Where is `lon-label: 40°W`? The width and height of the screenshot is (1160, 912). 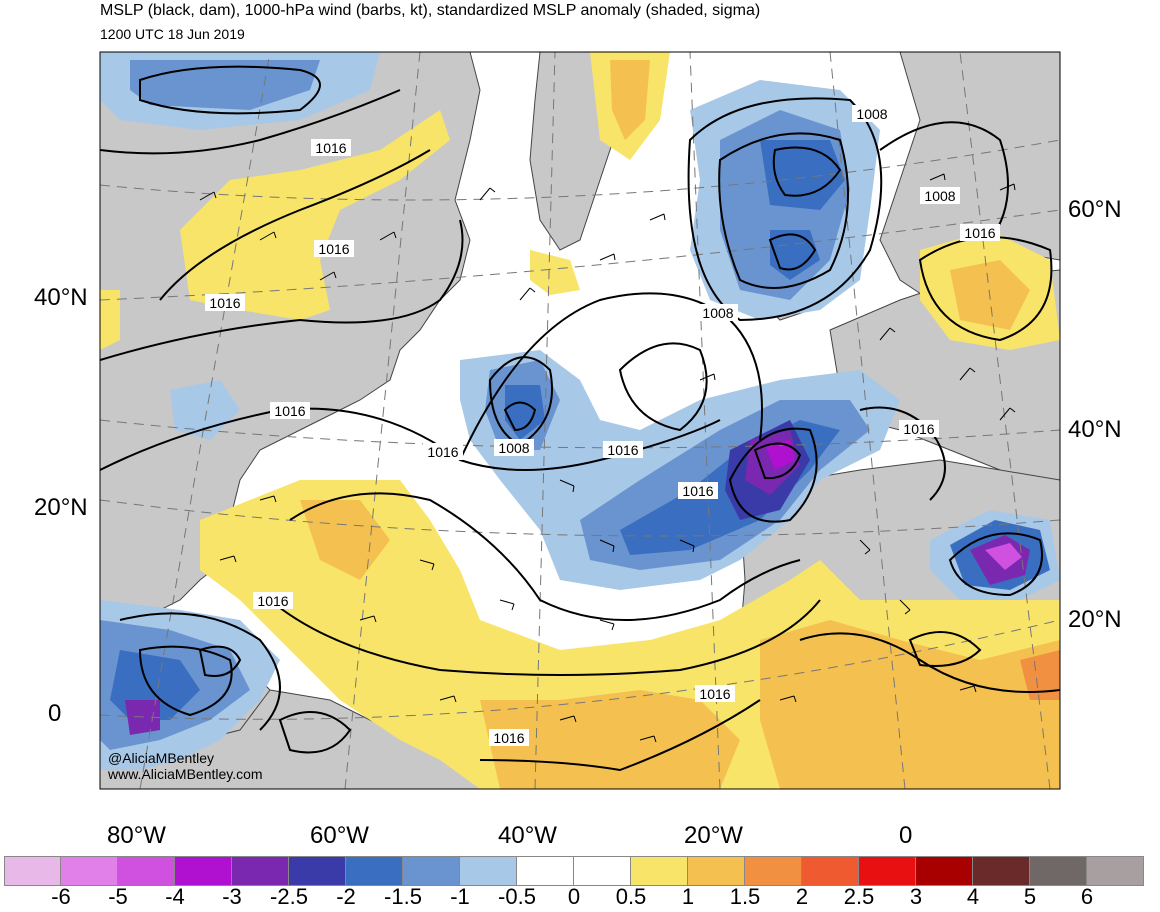
lon-label: 40°W is located at coordinates (527, 835).